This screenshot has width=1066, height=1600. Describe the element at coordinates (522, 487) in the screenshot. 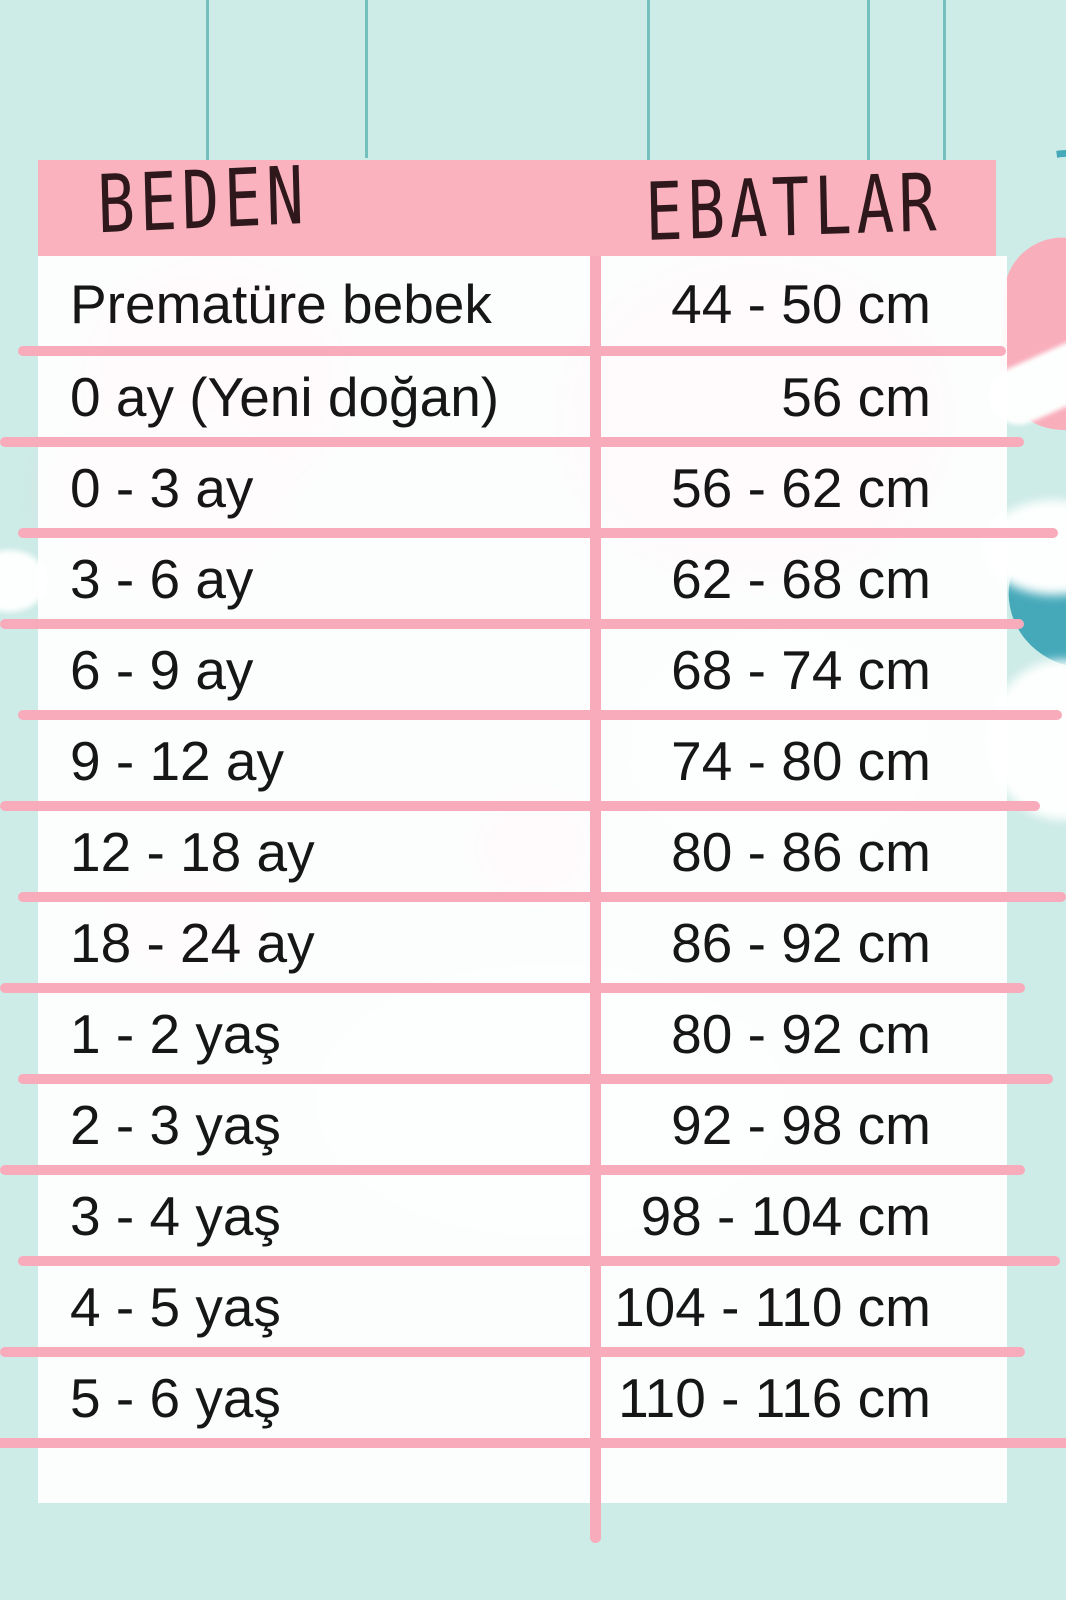

I see `table-row: 0 - 3 ay 56 - 62 cm` at that location.